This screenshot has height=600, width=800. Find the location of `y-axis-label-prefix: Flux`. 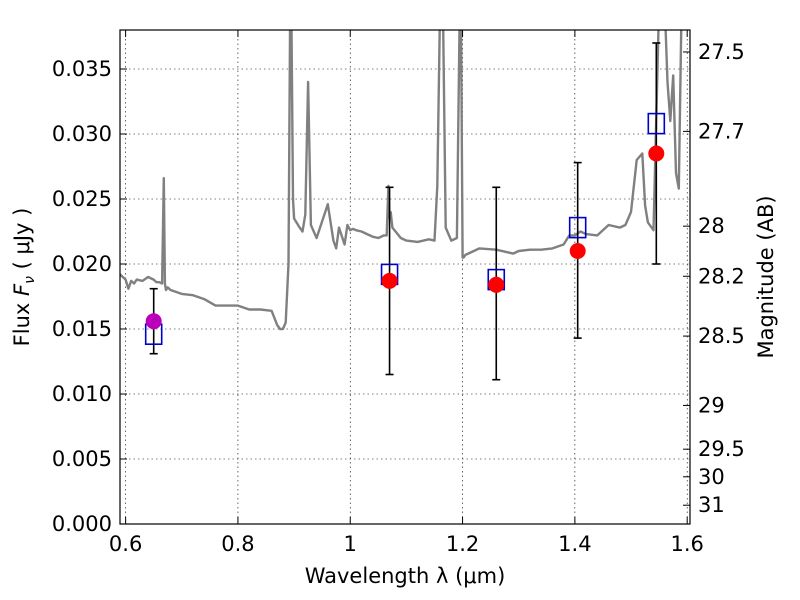

y-axis-label-prefix: Flux is located at coordinates (22, 321).